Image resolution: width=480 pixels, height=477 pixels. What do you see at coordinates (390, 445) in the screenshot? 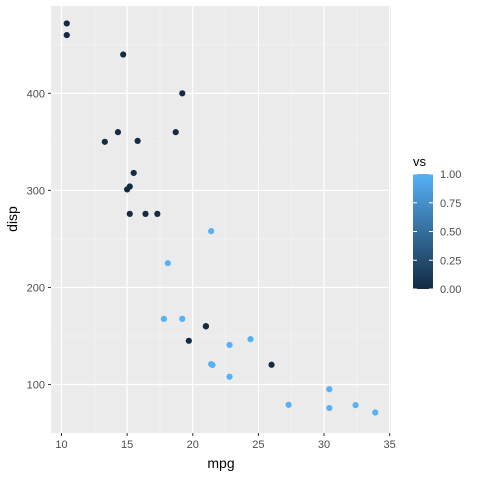
I see `x-tick-label: 35` at bounding box center [390, 445].